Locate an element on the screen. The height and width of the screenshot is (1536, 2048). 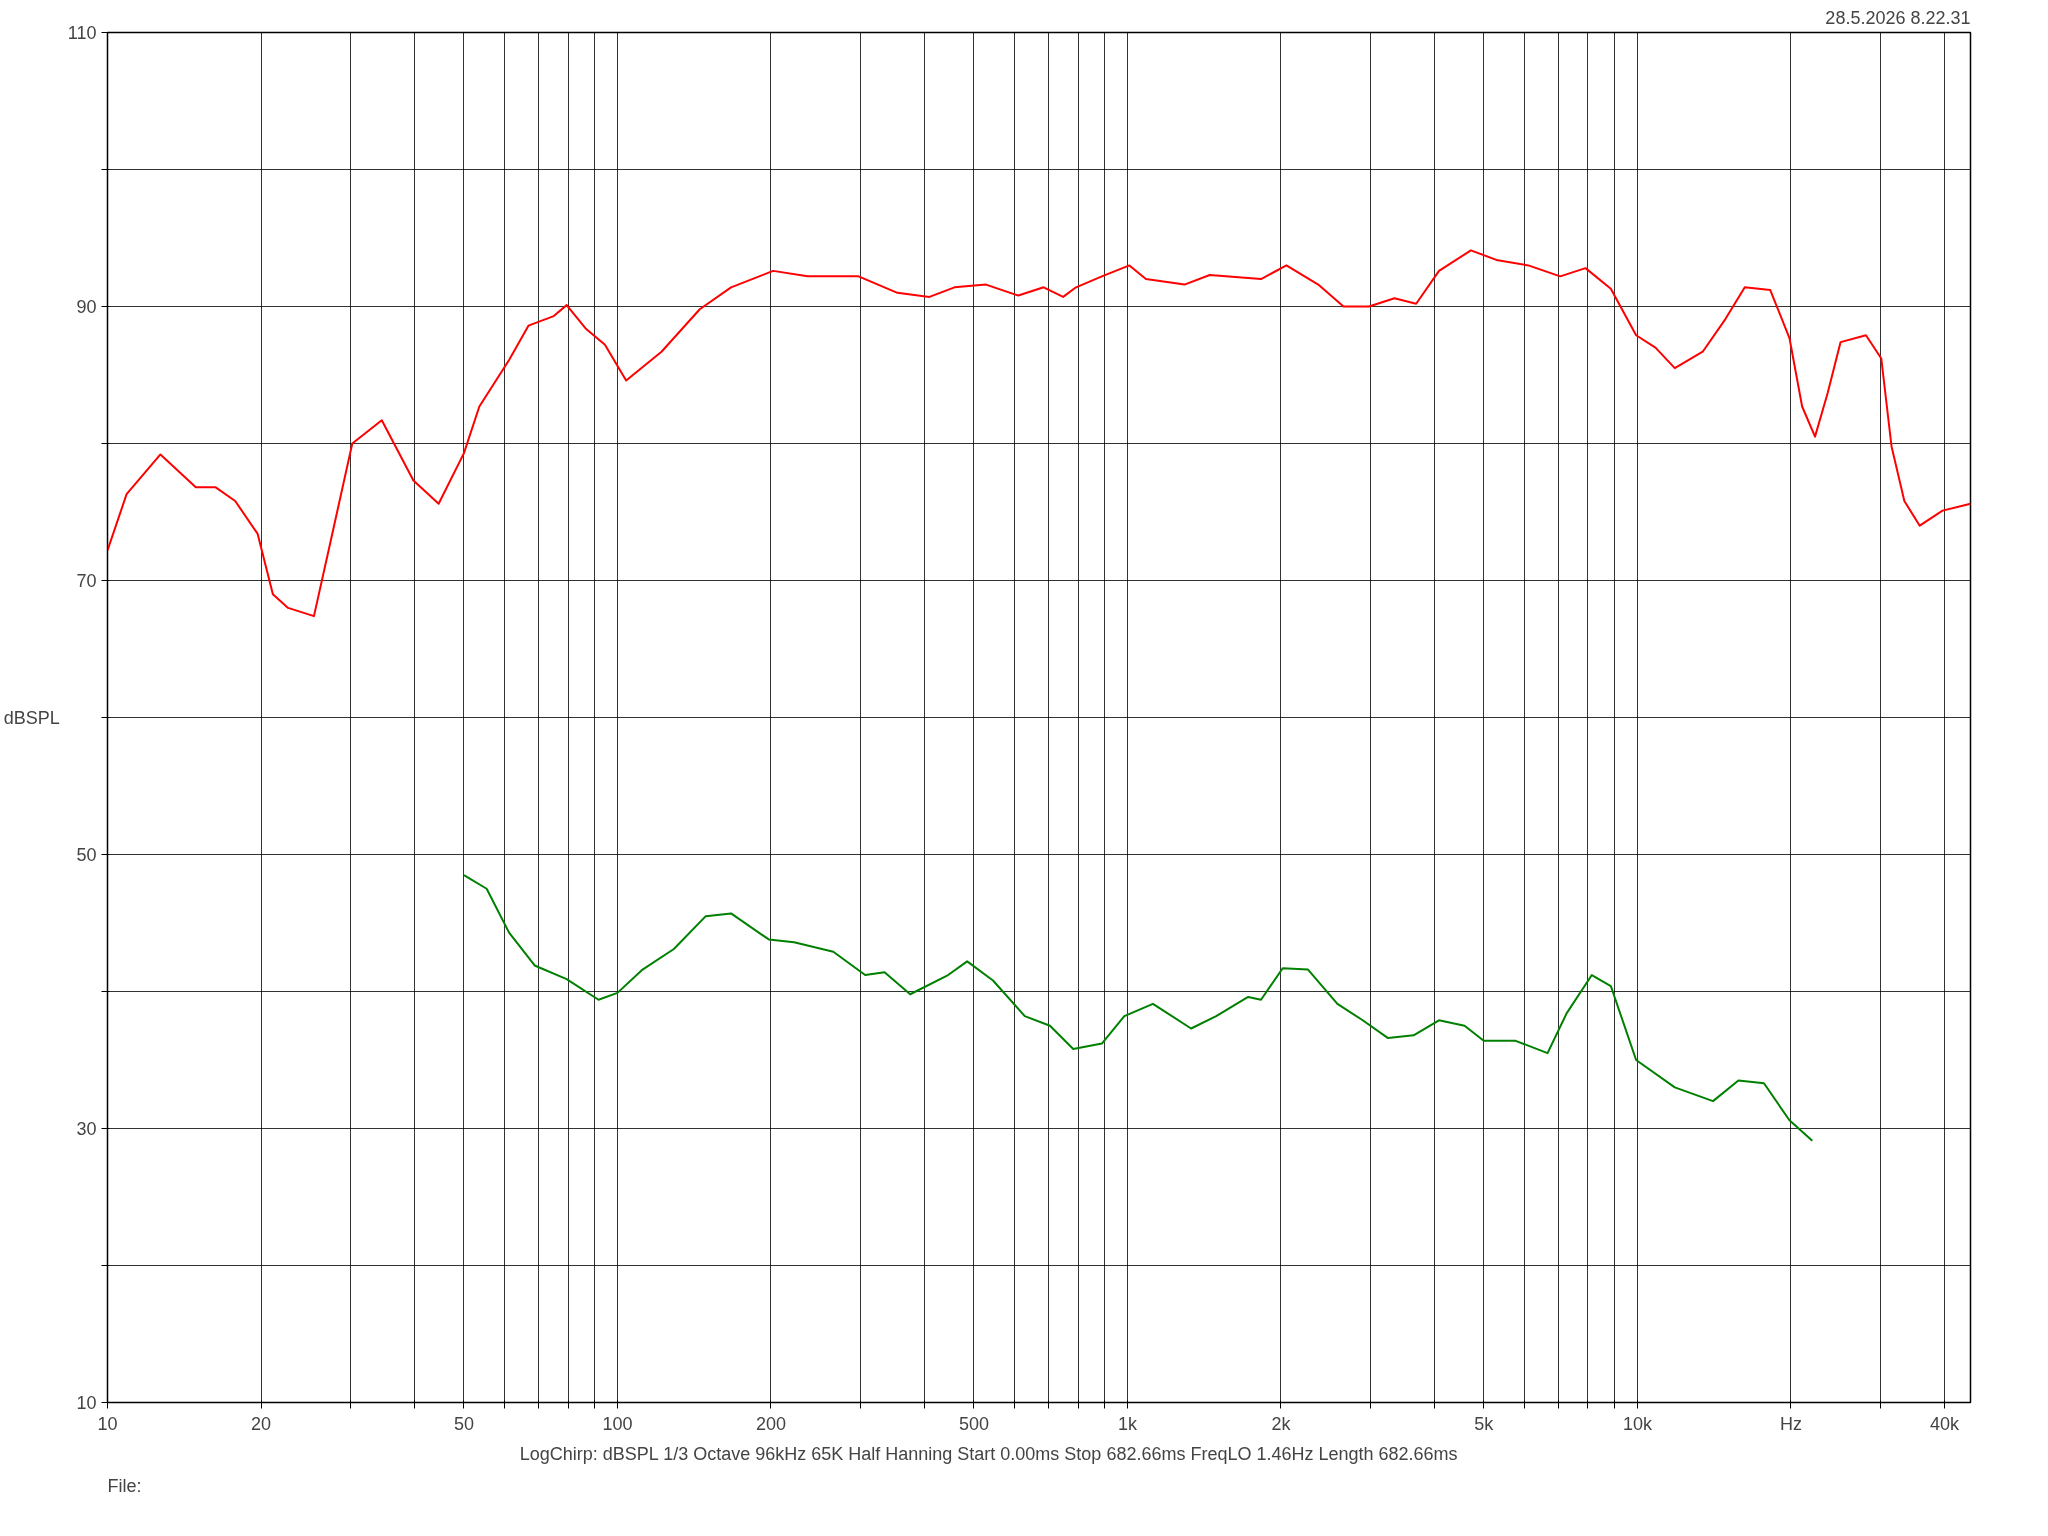
x-tick-label: 10k is located at coordinates (1637, 1423).